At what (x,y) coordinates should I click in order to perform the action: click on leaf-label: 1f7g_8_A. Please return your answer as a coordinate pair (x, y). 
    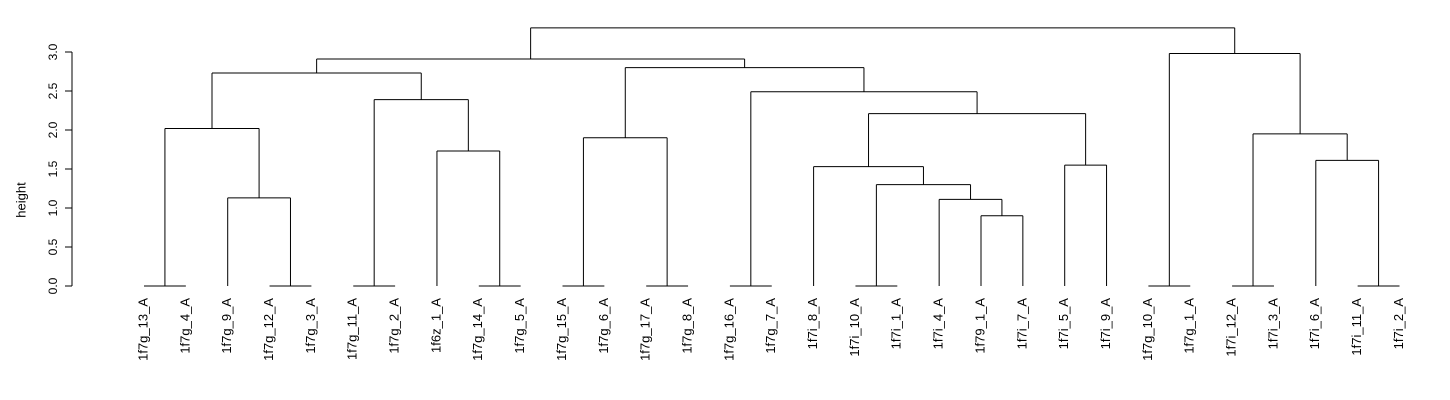
    Looking at the image, I should click on (686, 326).